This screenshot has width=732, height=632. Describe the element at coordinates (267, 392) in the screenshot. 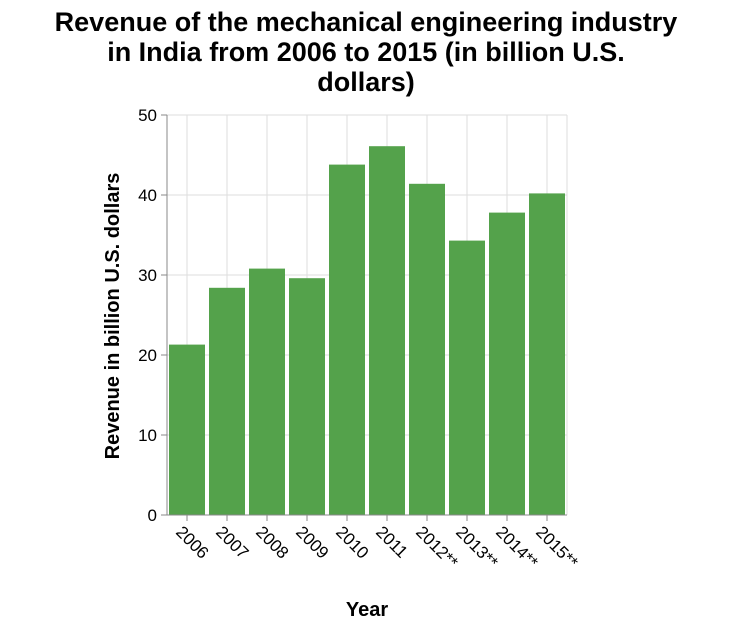

I see `bar-2008` at that location.